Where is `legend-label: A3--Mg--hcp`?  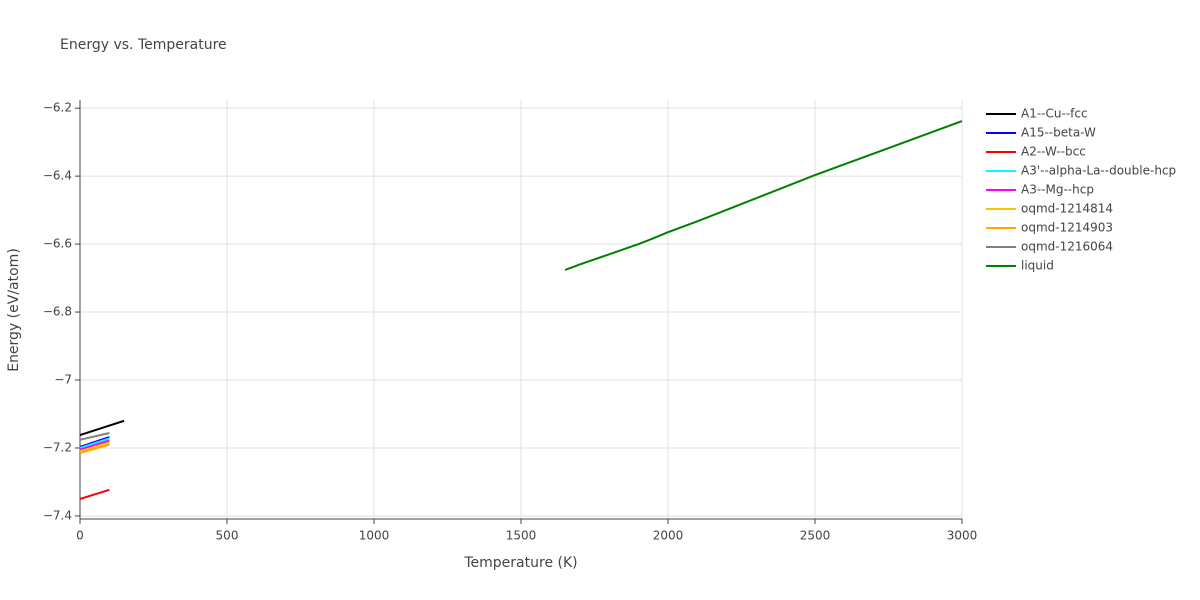
legend-label: A3--Mg--hcp is located at coordinates (1057, 190).